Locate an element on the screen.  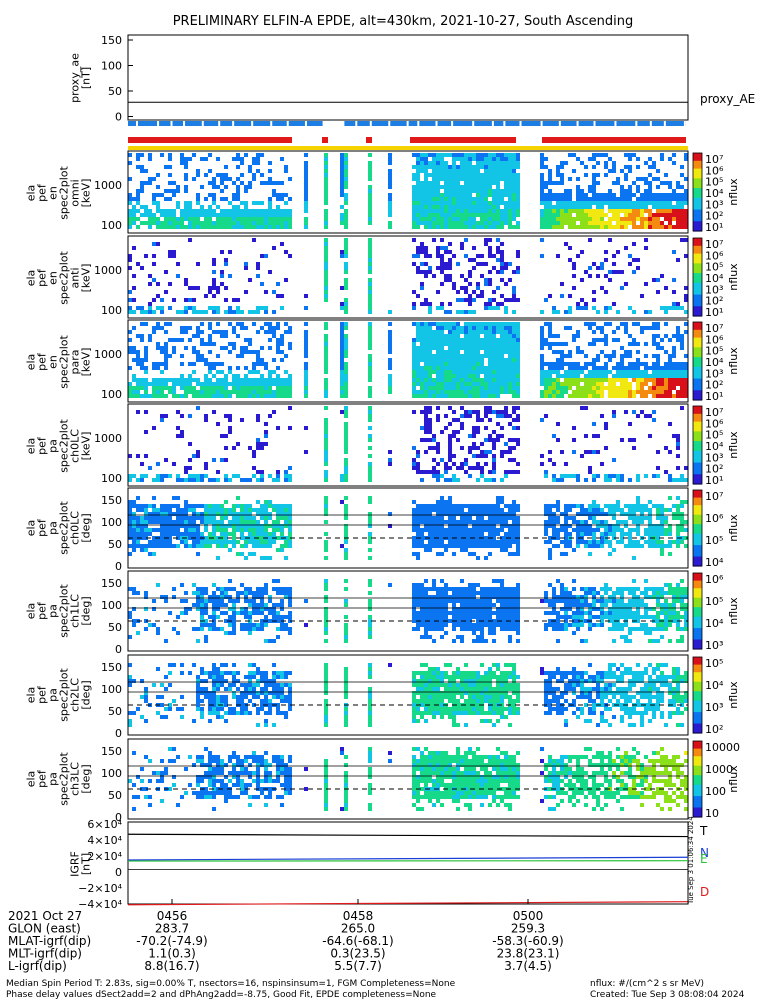
proxy-ae-frame is located at coordinates (408, 77).